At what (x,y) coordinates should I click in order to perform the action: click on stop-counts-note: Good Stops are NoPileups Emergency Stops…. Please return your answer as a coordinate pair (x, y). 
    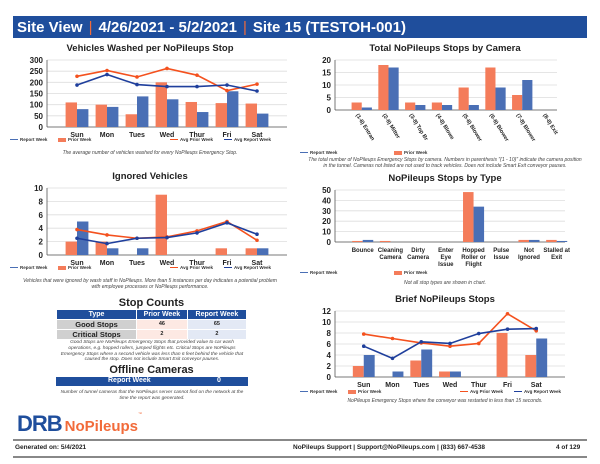
    Looking at the image, I should click on (152, 351).